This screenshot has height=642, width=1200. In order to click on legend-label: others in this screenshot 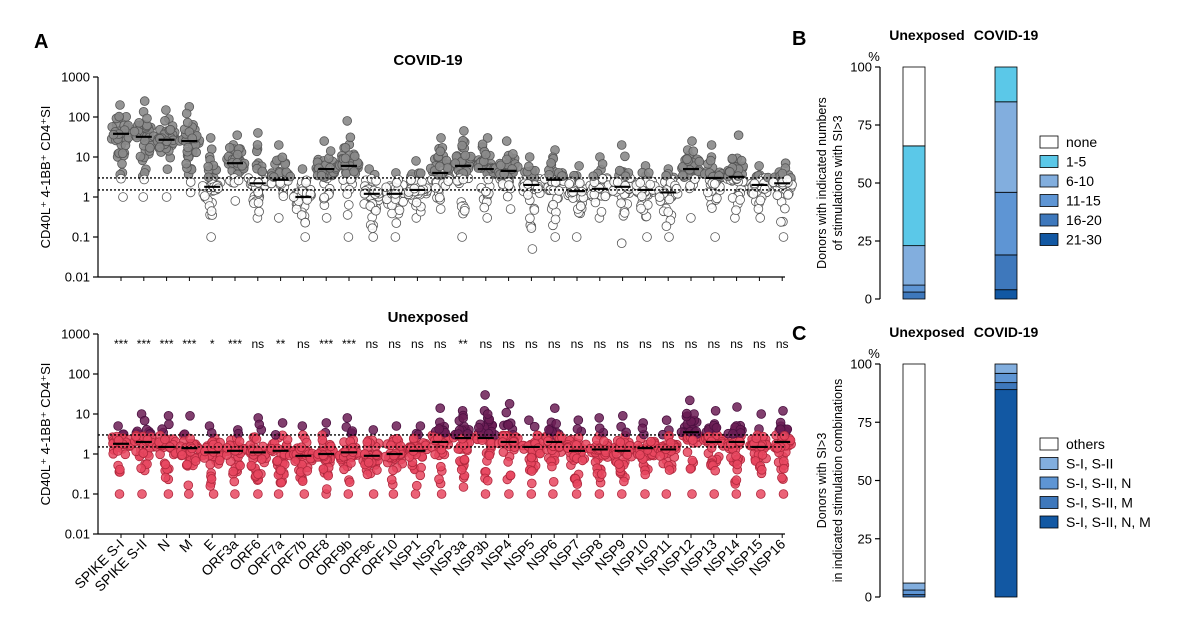, I will do `click(1085, 444)`.